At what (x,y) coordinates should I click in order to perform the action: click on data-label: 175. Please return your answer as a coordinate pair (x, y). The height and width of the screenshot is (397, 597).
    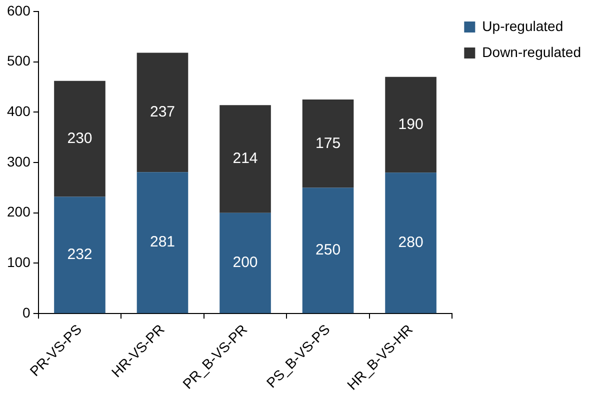
    Looking at the image, I should click on (328, 143).